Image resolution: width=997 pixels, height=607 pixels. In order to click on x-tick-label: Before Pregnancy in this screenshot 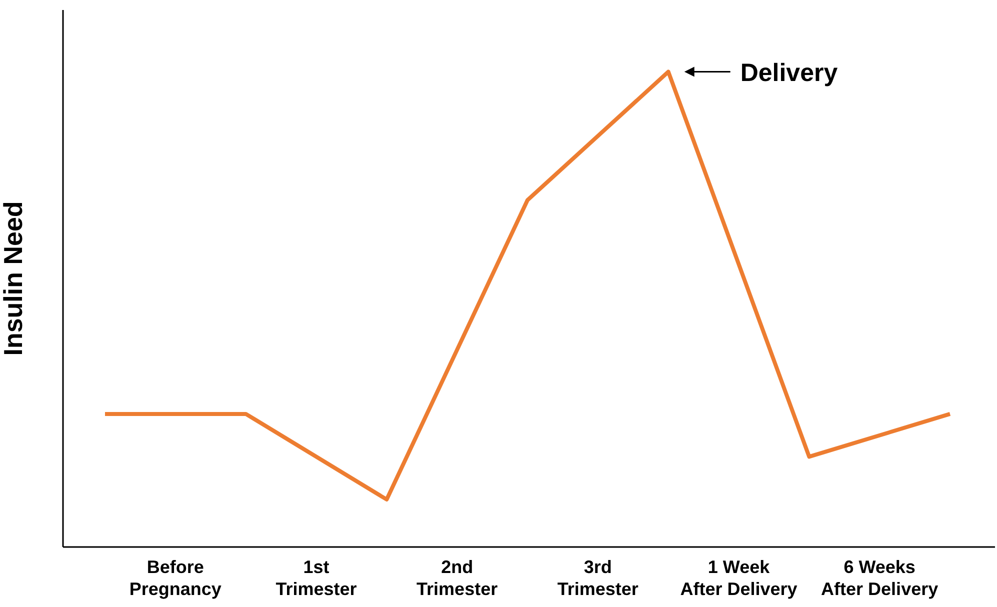, I will do `click(175, 578)`.